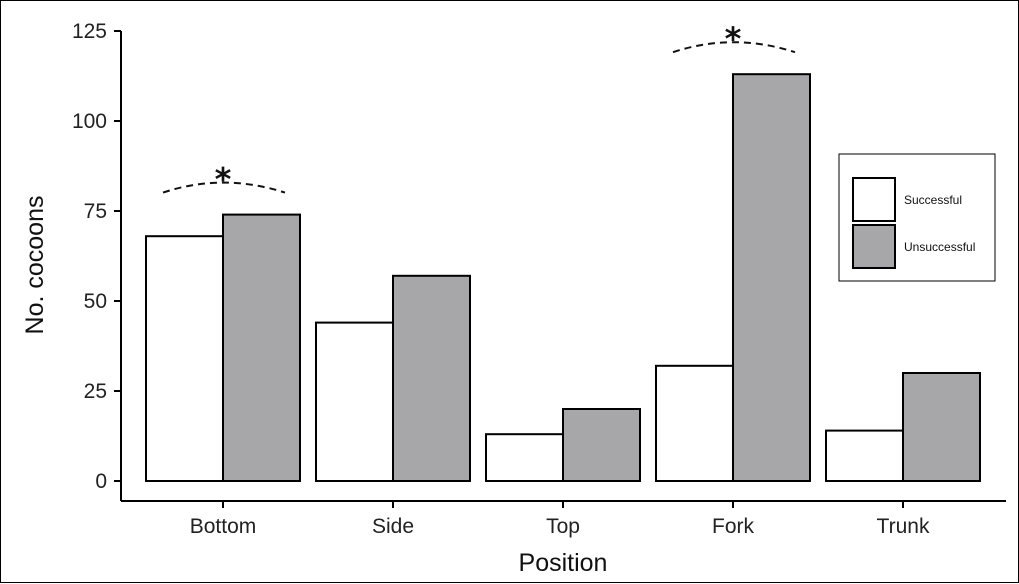 The height and width of the screenshot is (584, 1019). I want to click on y-tick-label: 100, so click(89, 121).